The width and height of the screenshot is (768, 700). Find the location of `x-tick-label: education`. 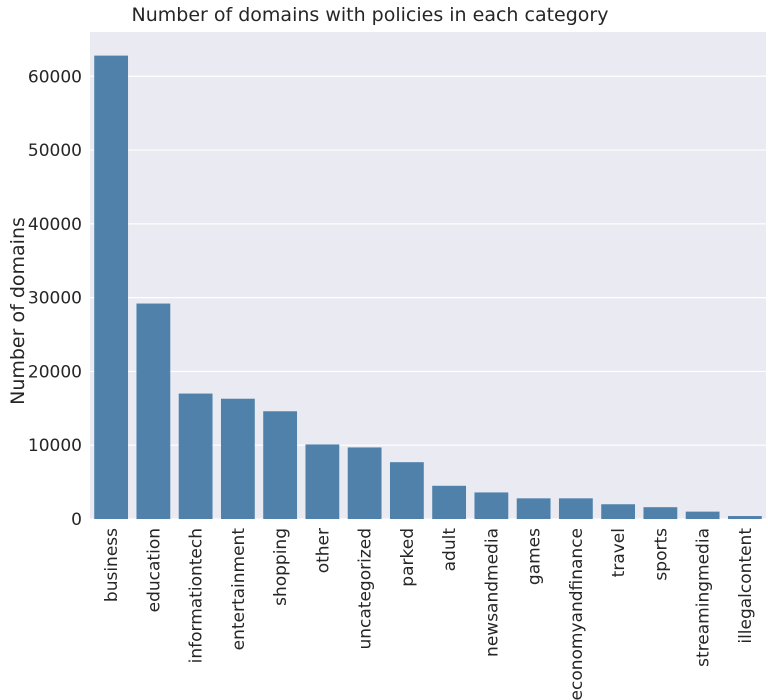

x-tick-label: education is located at coordinates (154, 570).